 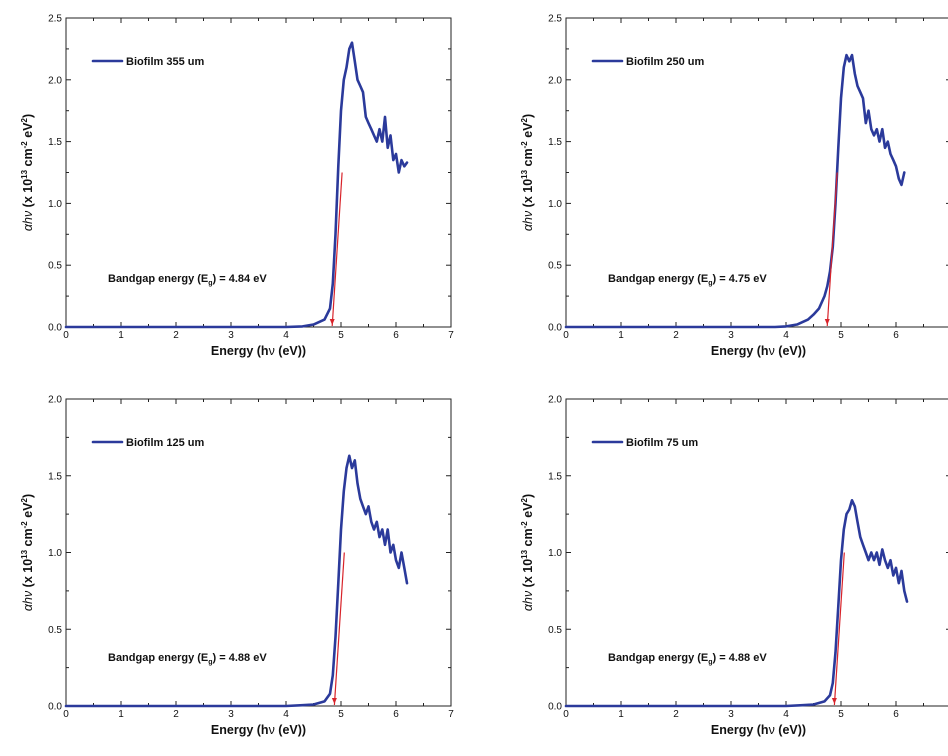 I want to click on legend-label: Biofilm 355 um, so click(x=165, y=62).